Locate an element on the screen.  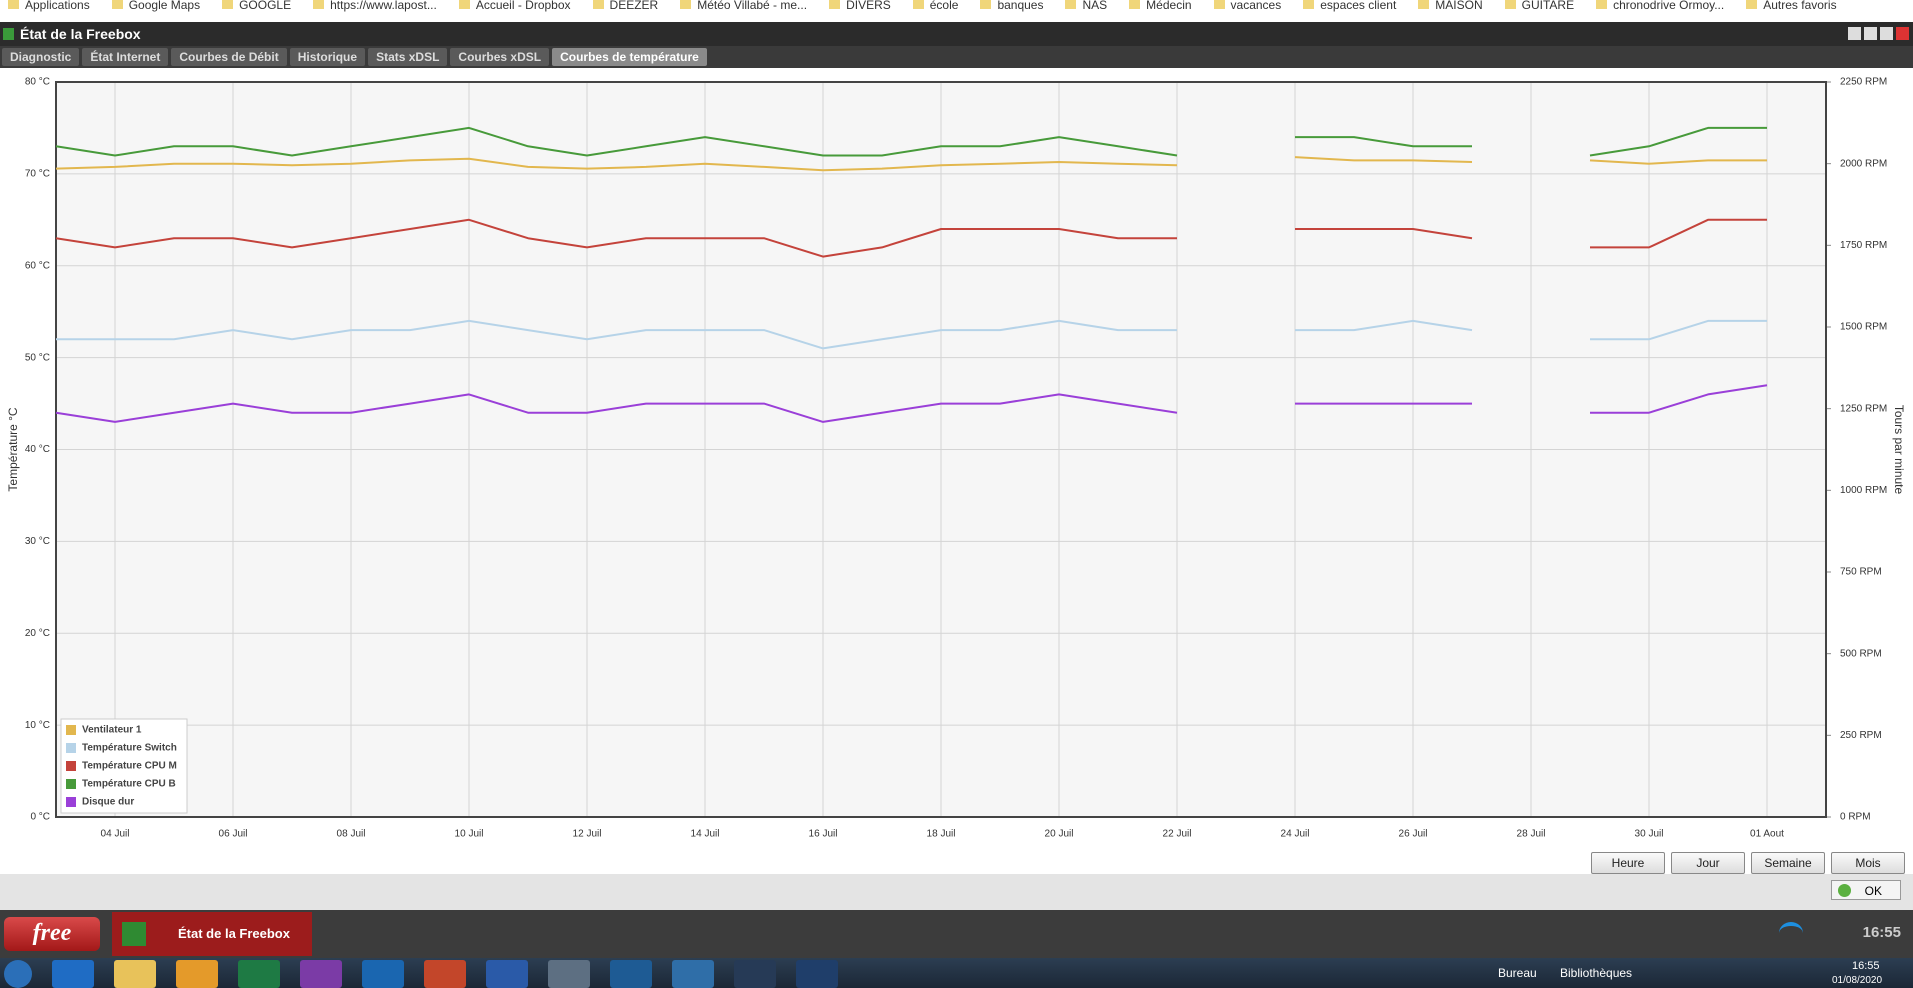
range-button: Mois is located at coordinates (1868, 863).